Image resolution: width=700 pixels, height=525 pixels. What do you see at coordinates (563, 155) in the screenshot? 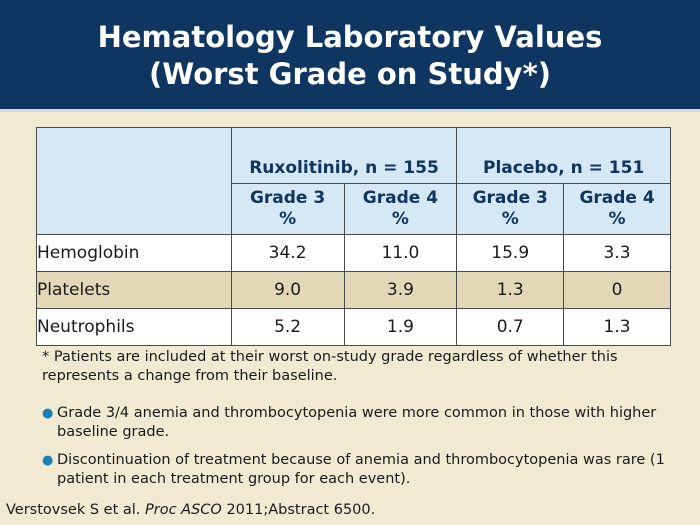
I see `group-header-placebo: Placebo, n = 151` at bounding box center [563, 155].